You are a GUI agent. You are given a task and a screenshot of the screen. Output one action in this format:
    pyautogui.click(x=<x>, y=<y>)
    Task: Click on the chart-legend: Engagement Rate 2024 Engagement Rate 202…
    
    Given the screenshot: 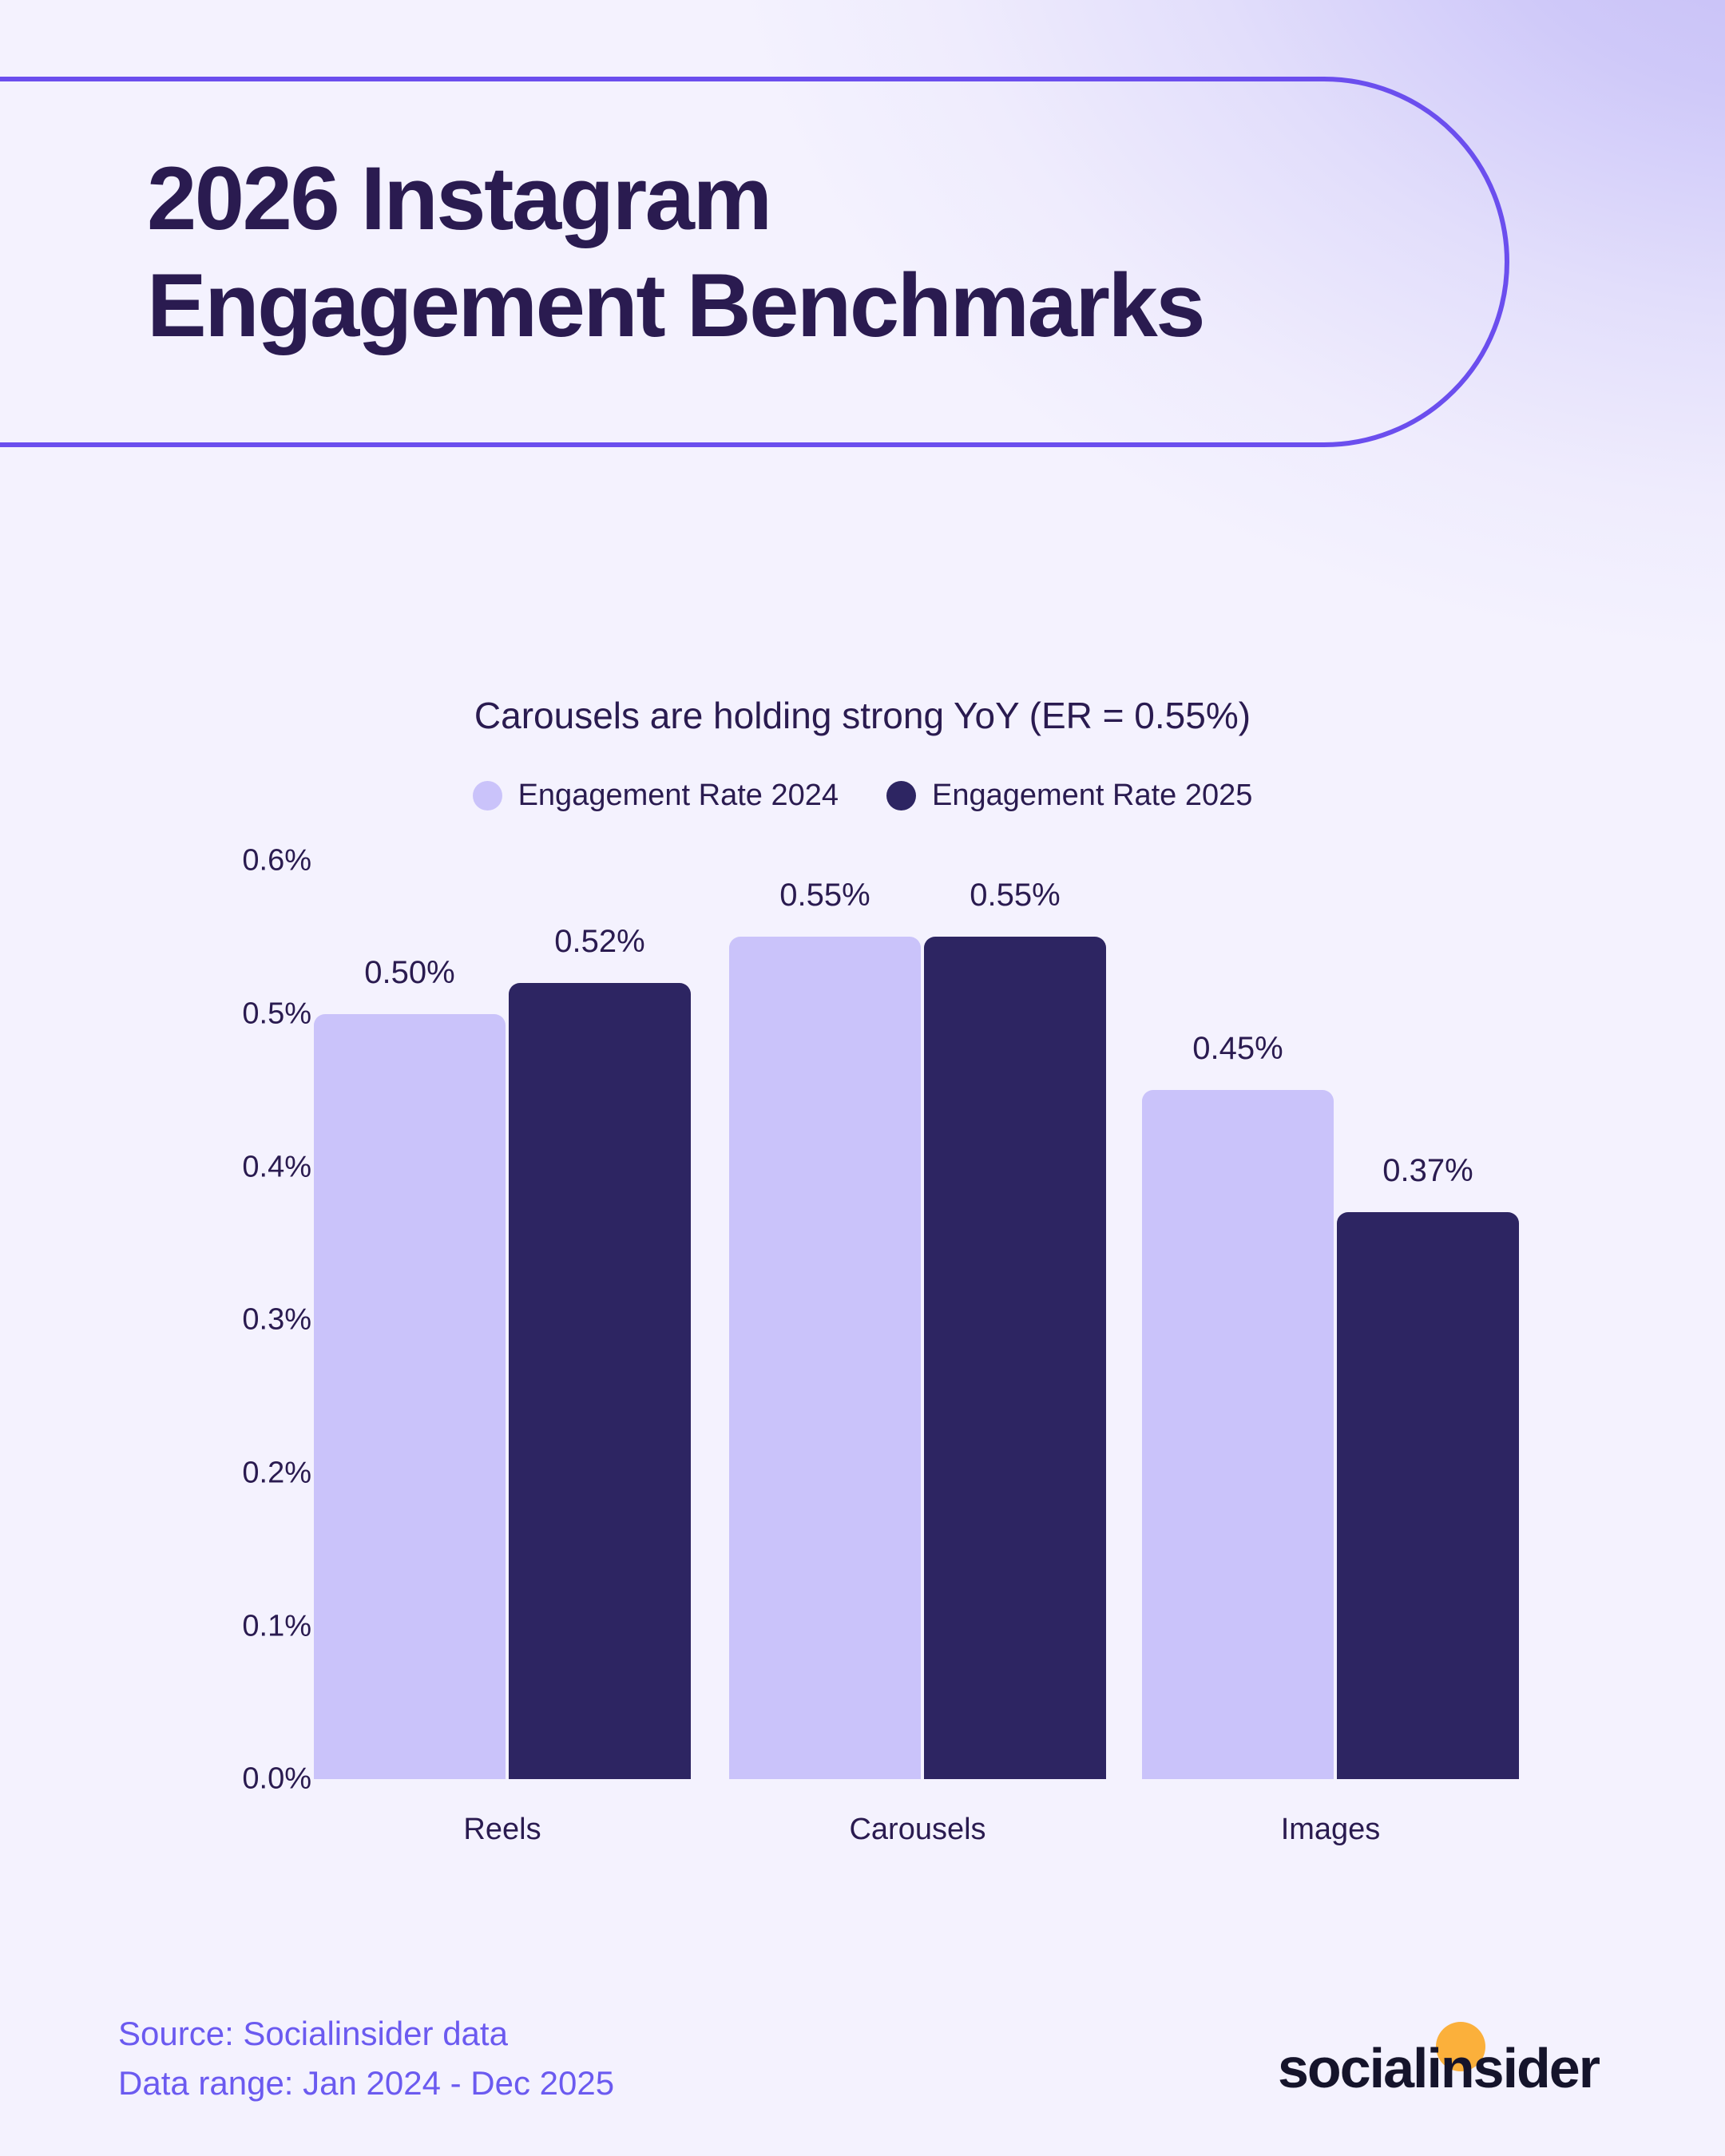 What is the action you would take?
    pyautogui.click(x=862, y=796)
    